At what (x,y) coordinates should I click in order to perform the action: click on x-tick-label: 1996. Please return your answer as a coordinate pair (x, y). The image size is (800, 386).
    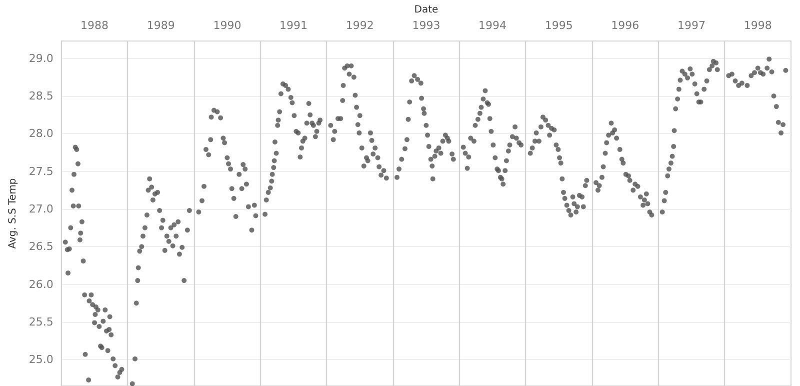
    Looking at the image, I should click on (625, 25).